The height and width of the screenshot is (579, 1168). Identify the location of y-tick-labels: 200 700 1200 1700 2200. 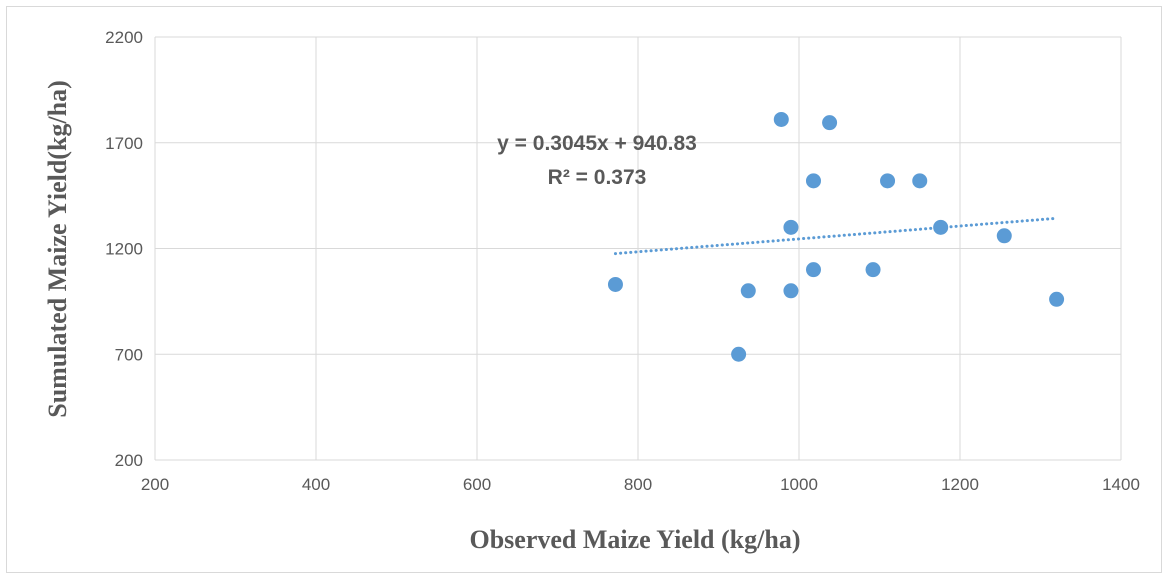
(124, 249).